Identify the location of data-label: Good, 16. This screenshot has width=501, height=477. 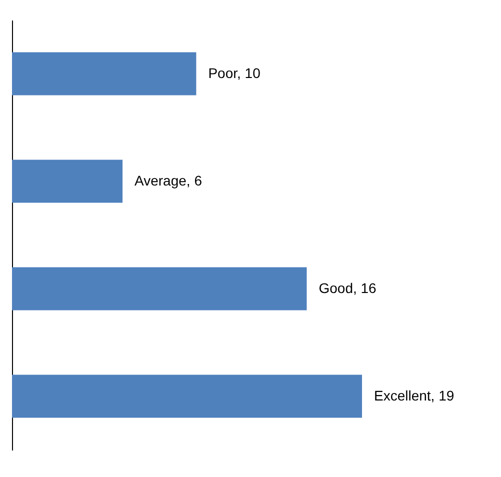
(347, 288).